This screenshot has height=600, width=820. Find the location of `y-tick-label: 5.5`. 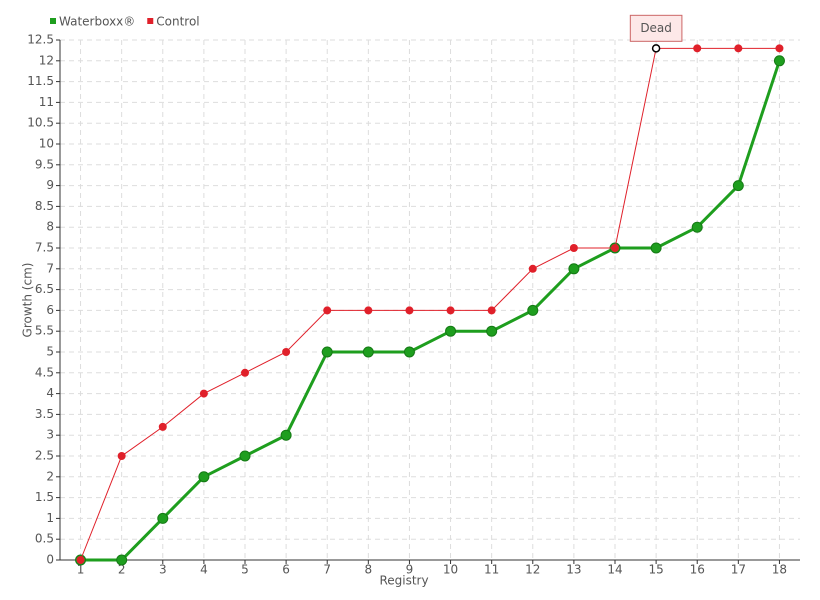

y-tick-label: 5.5 is located at coordinates (44, 331).